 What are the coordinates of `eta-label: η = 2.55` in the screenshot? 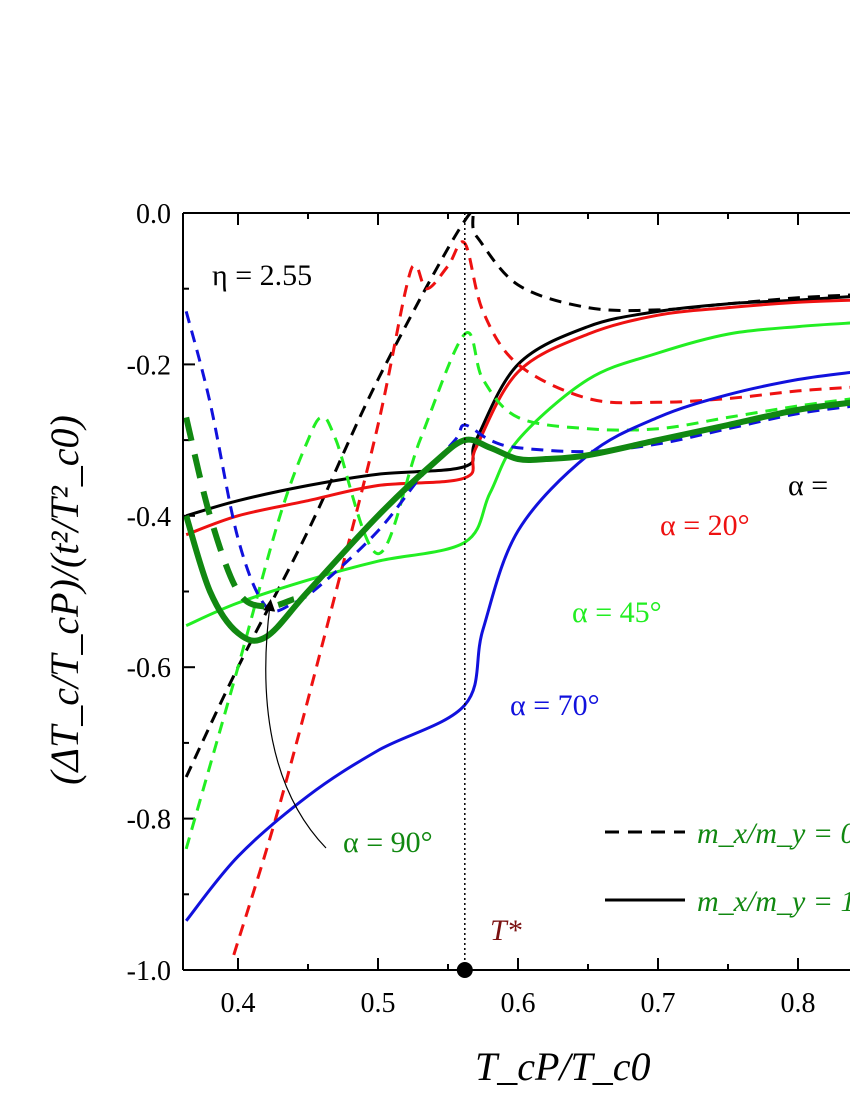 It's located at (262, 275).